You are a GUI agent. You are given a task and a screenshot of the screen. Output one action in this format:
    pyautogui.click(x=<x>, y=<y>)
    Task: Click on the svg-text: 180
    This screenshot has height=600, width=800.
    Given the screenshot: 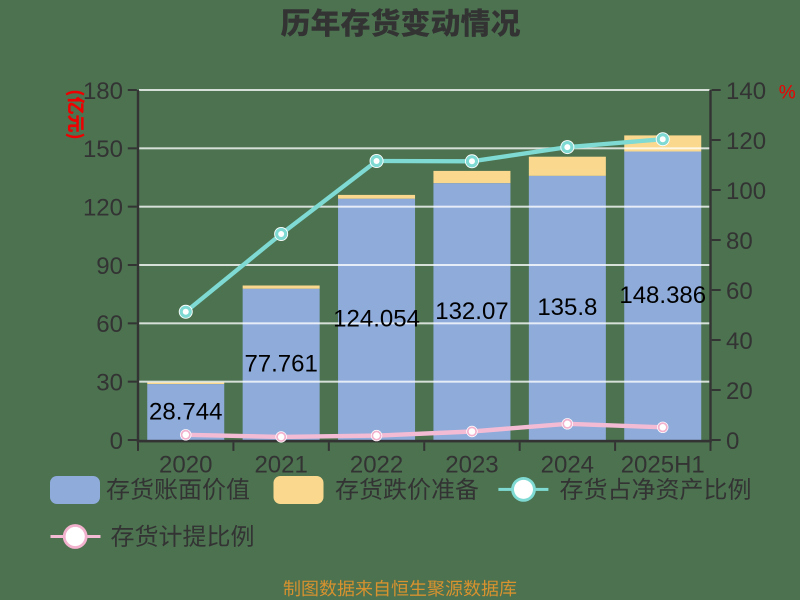 What is the action you would take?
    pyautogui.click(x=103, y=91)
    